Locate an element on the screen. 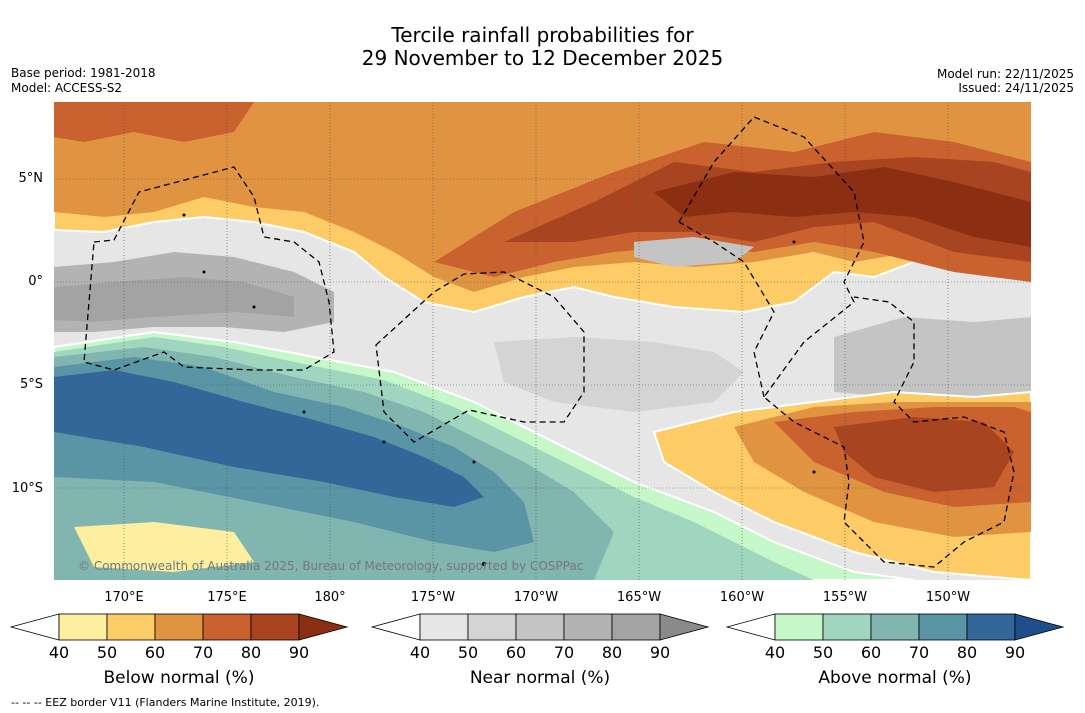  lon-label-170e: 170°E is located at coordinates (124, 597).